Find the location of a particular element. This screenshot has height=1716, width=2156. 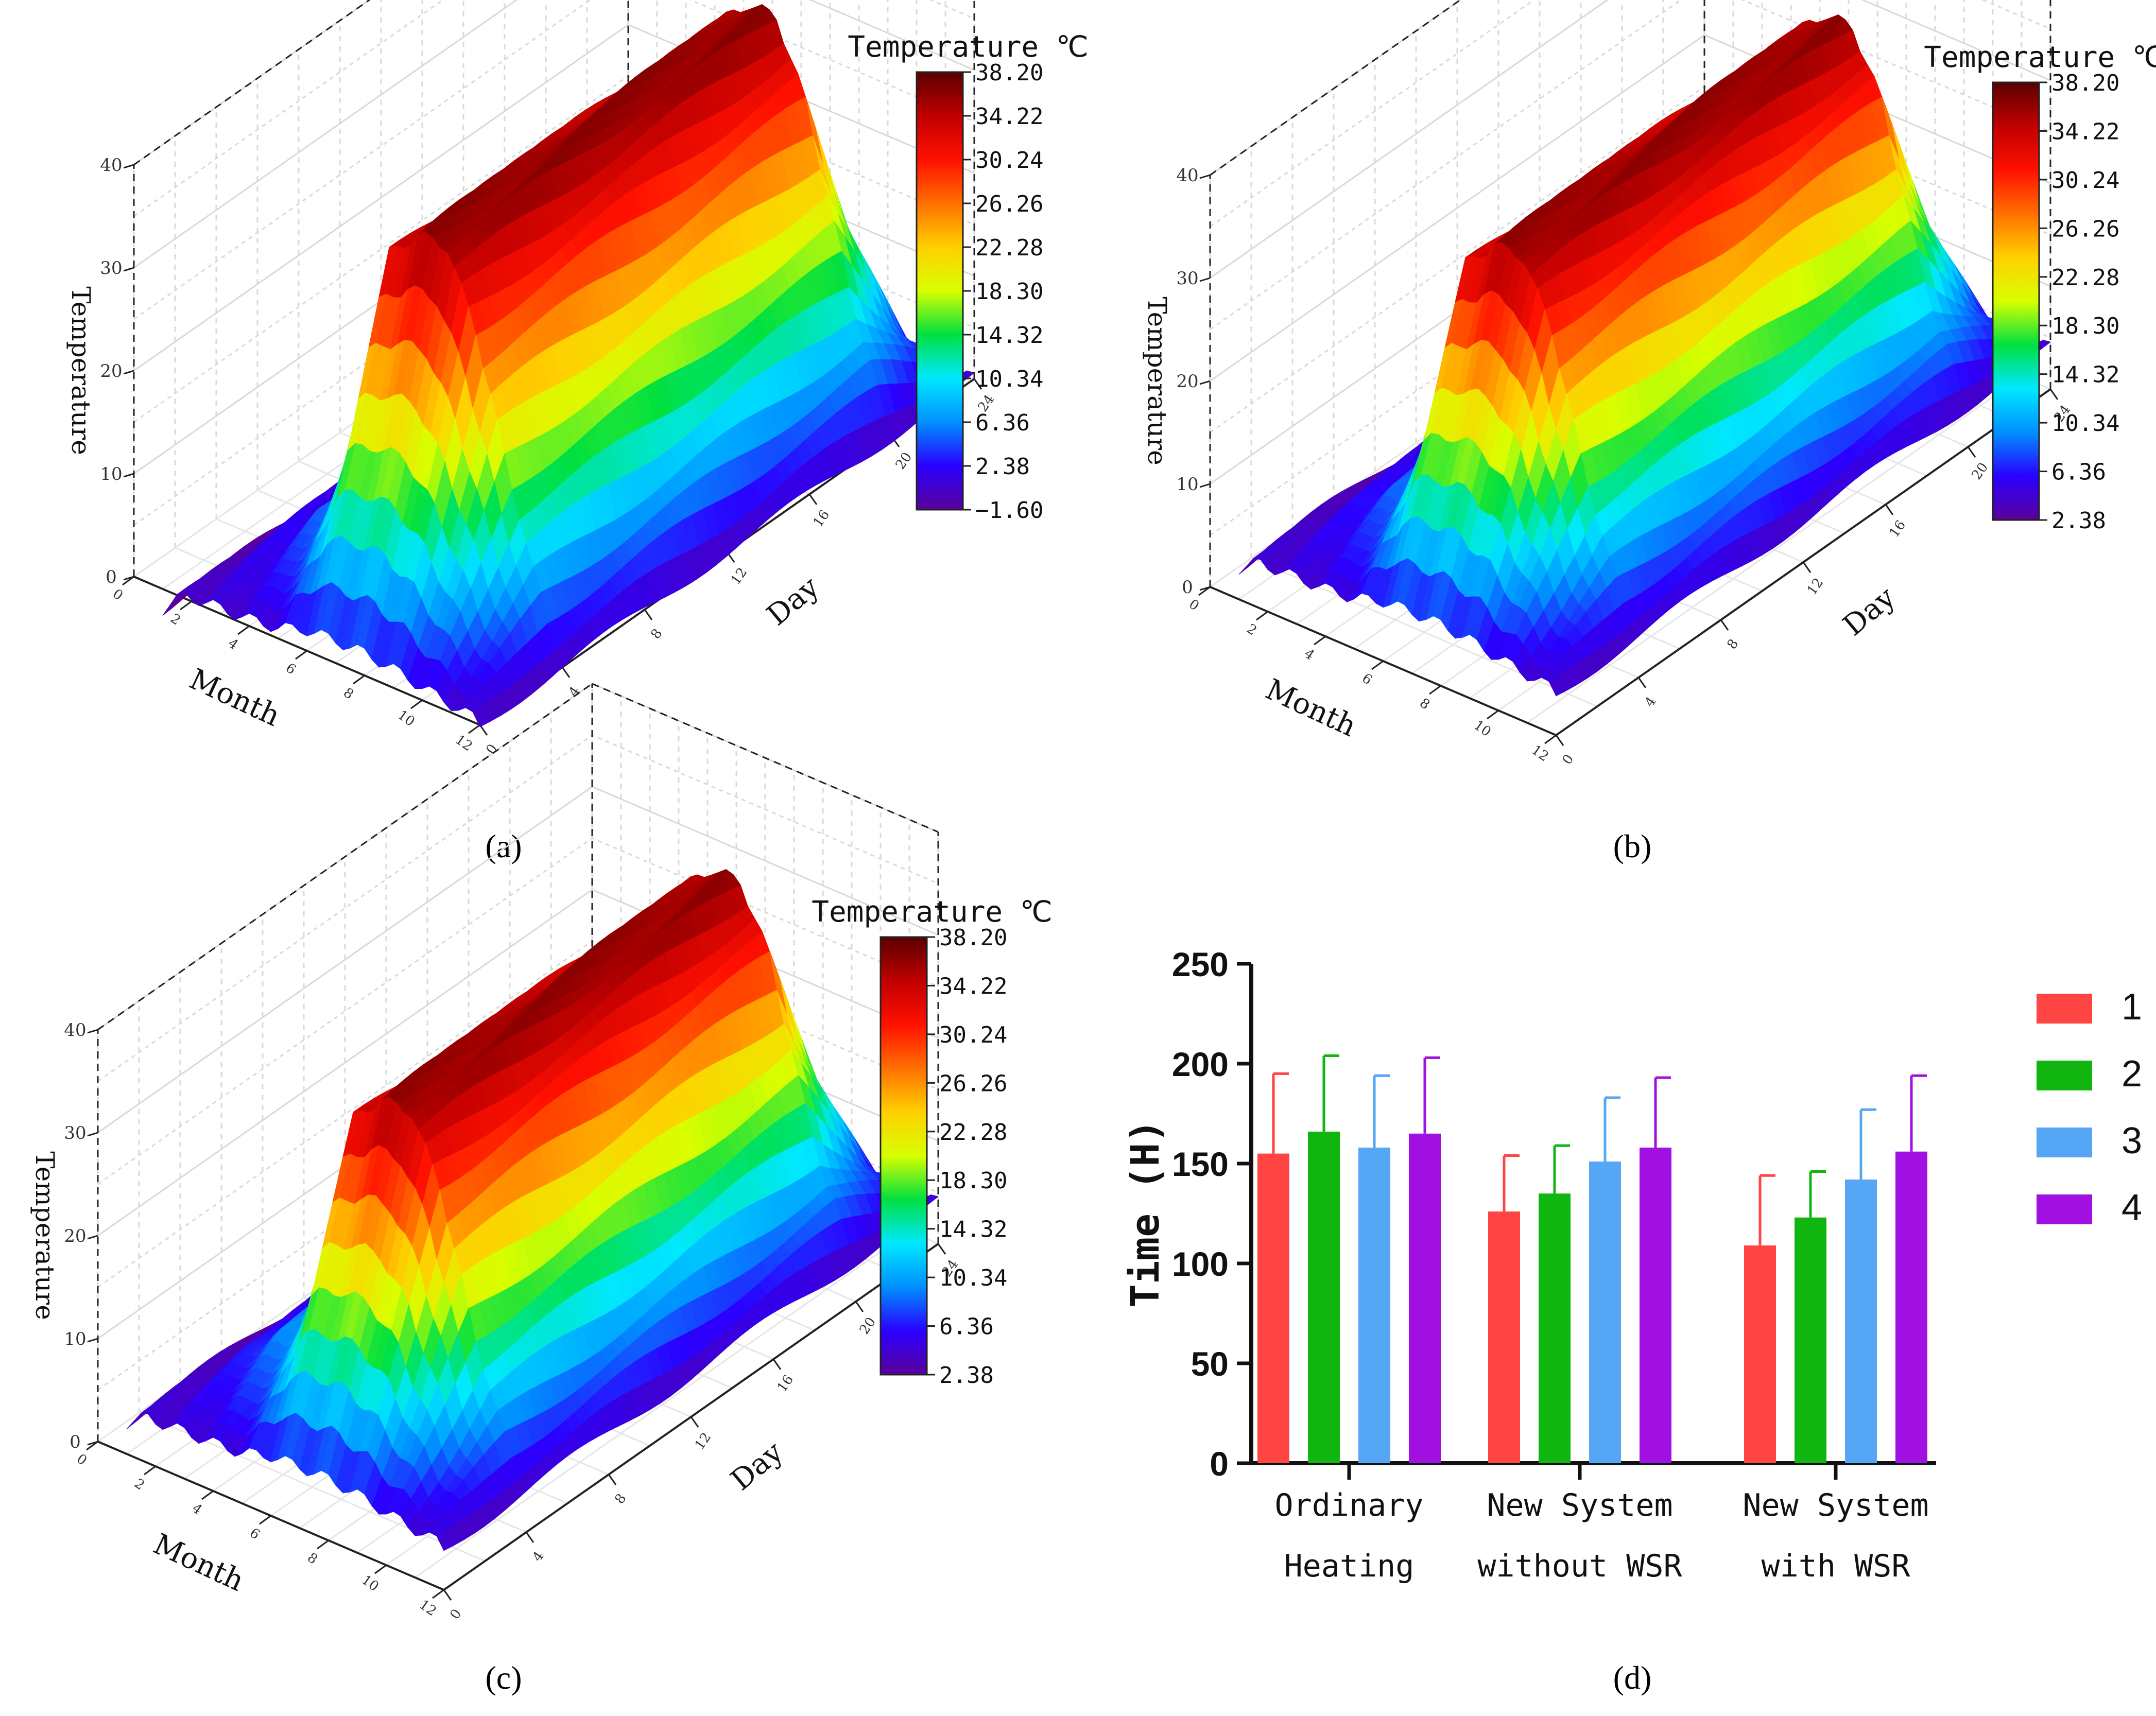

colorbar-tick-label: −1.60 is located at coordinates (1009, 510).